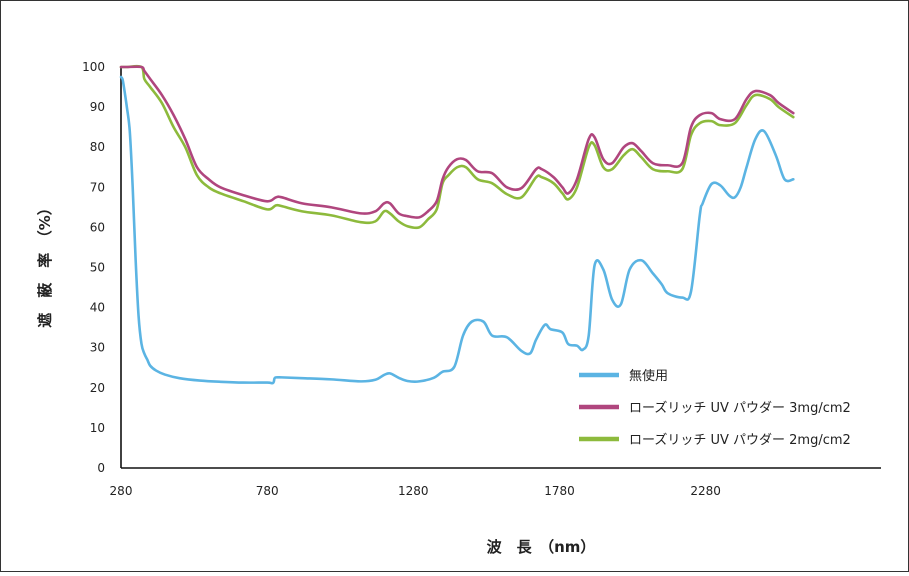  I want to click on y-tick-label: 10, so click(97, 428).